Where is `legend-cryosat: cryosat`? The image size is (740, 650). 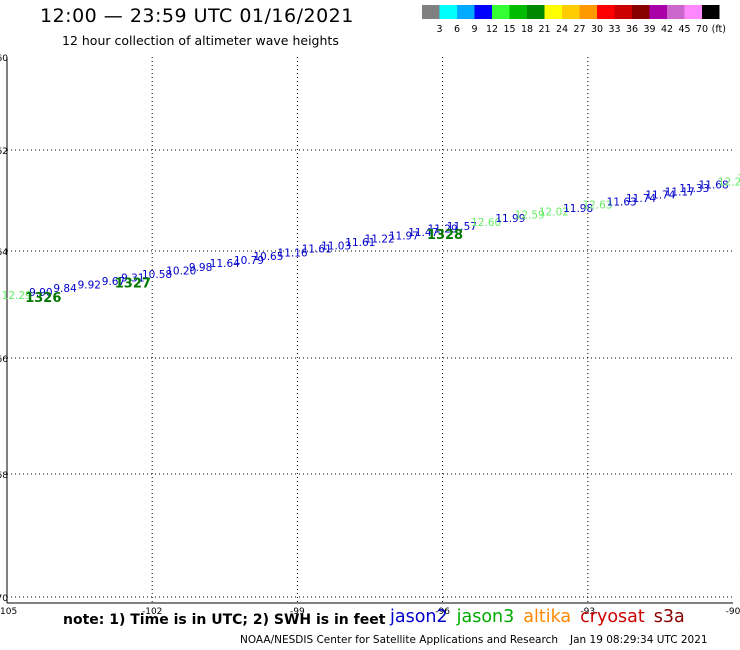
legend-cryosat: cryosat is located at coordinates (612, 617).